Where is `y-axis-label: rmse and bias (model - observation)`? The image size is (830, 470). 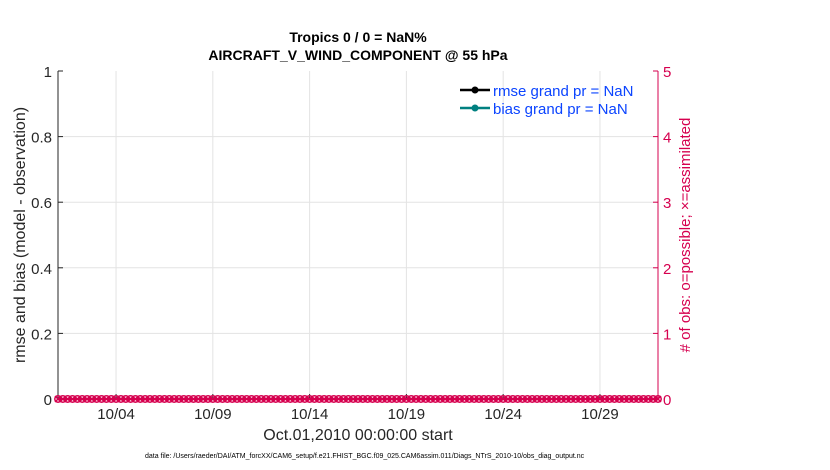
y-axis-label: rmse and bias (model - observation) is located at coordinates (20, 235).